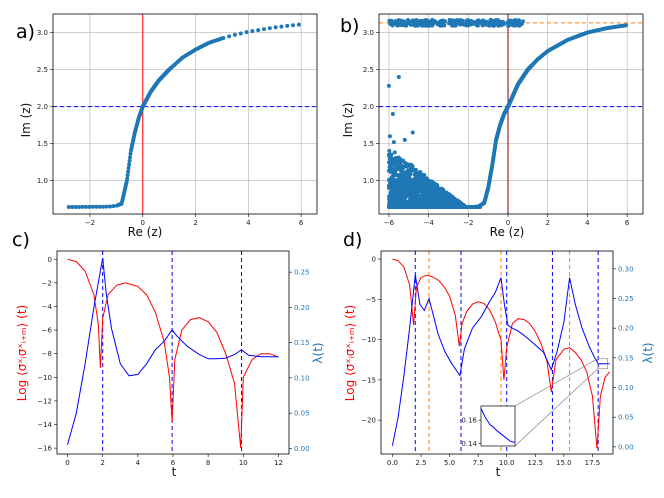 This screenshot has width=664, height=498. I want to click on c2-ytick-label: 0.00, so click(302, 449).